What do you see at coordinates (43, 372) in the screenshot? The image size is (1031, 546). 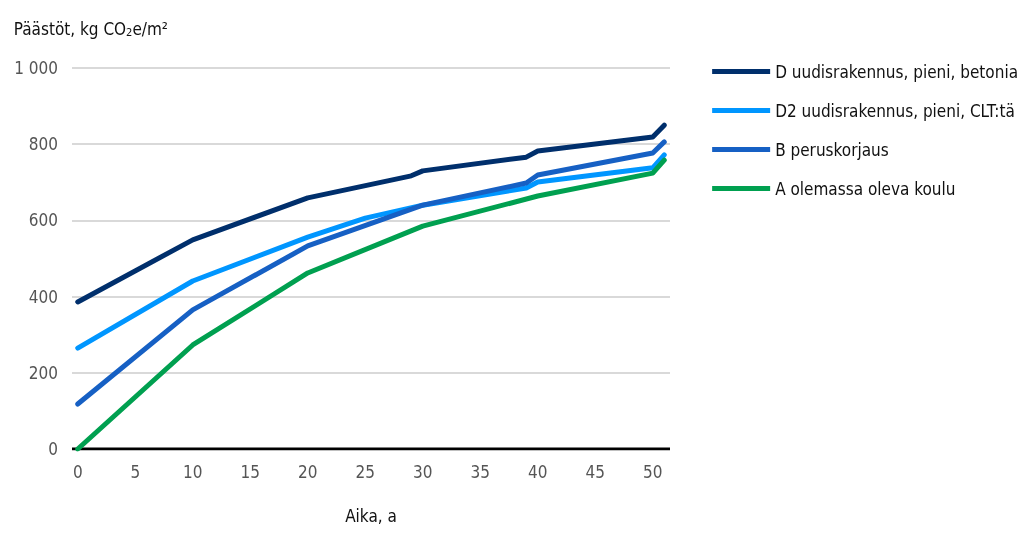 I see `y-tick-label: 200` at bounding box center [43, 372].